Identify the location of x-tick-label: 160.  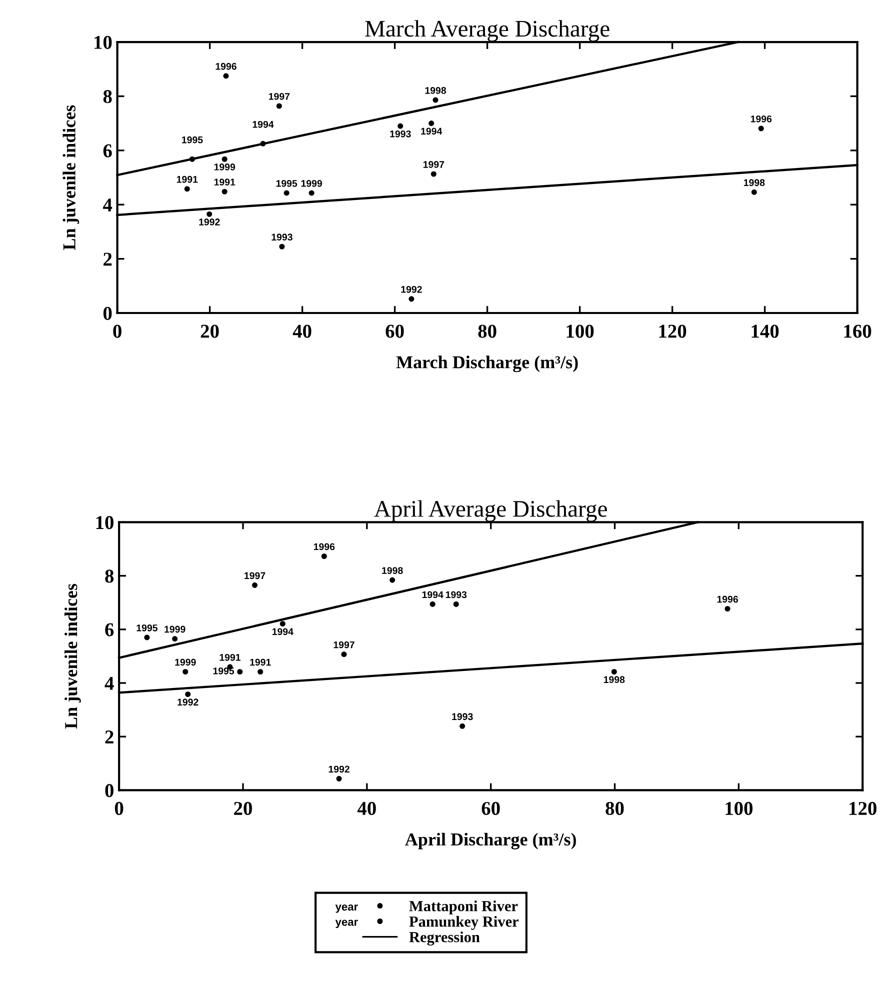
(858, 331).